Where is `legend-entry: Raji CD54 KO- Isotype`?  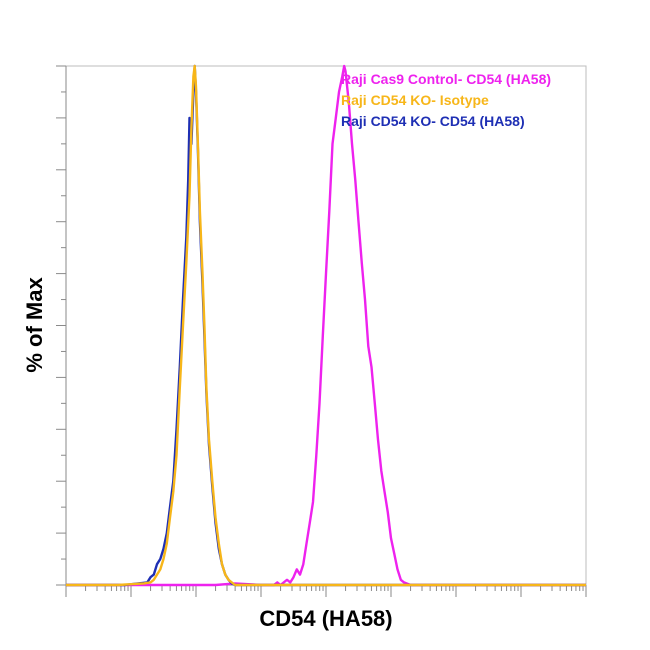
legend-entry: Raji CD54 KO- Isotype is located at coordinates (415, 100).